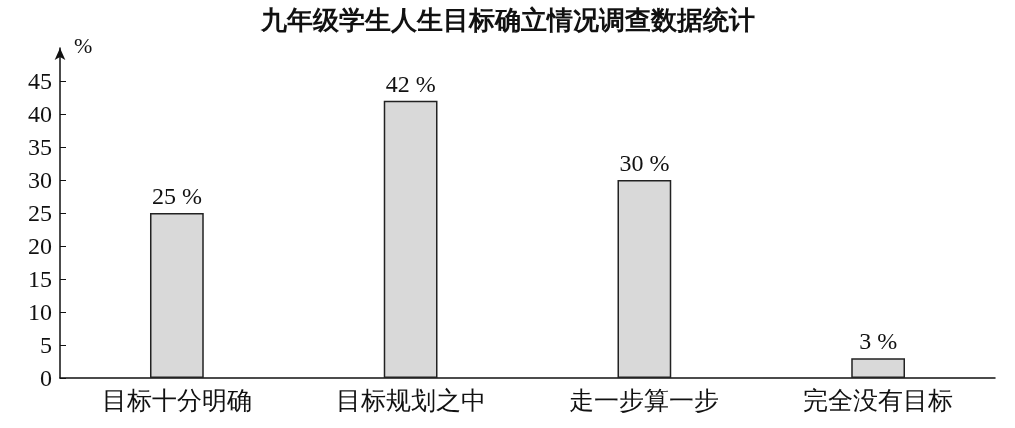 This screenshot has width=1015, height=428. I want to click on y-tick-label: 20, so click(40, 246).